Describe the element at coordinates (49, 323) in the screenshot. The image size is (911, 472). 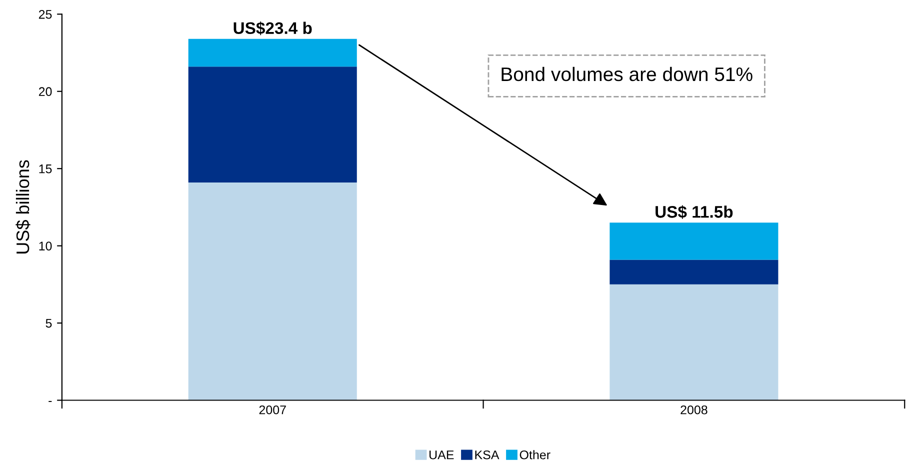
I see `y-tick-label: 5` at that location.